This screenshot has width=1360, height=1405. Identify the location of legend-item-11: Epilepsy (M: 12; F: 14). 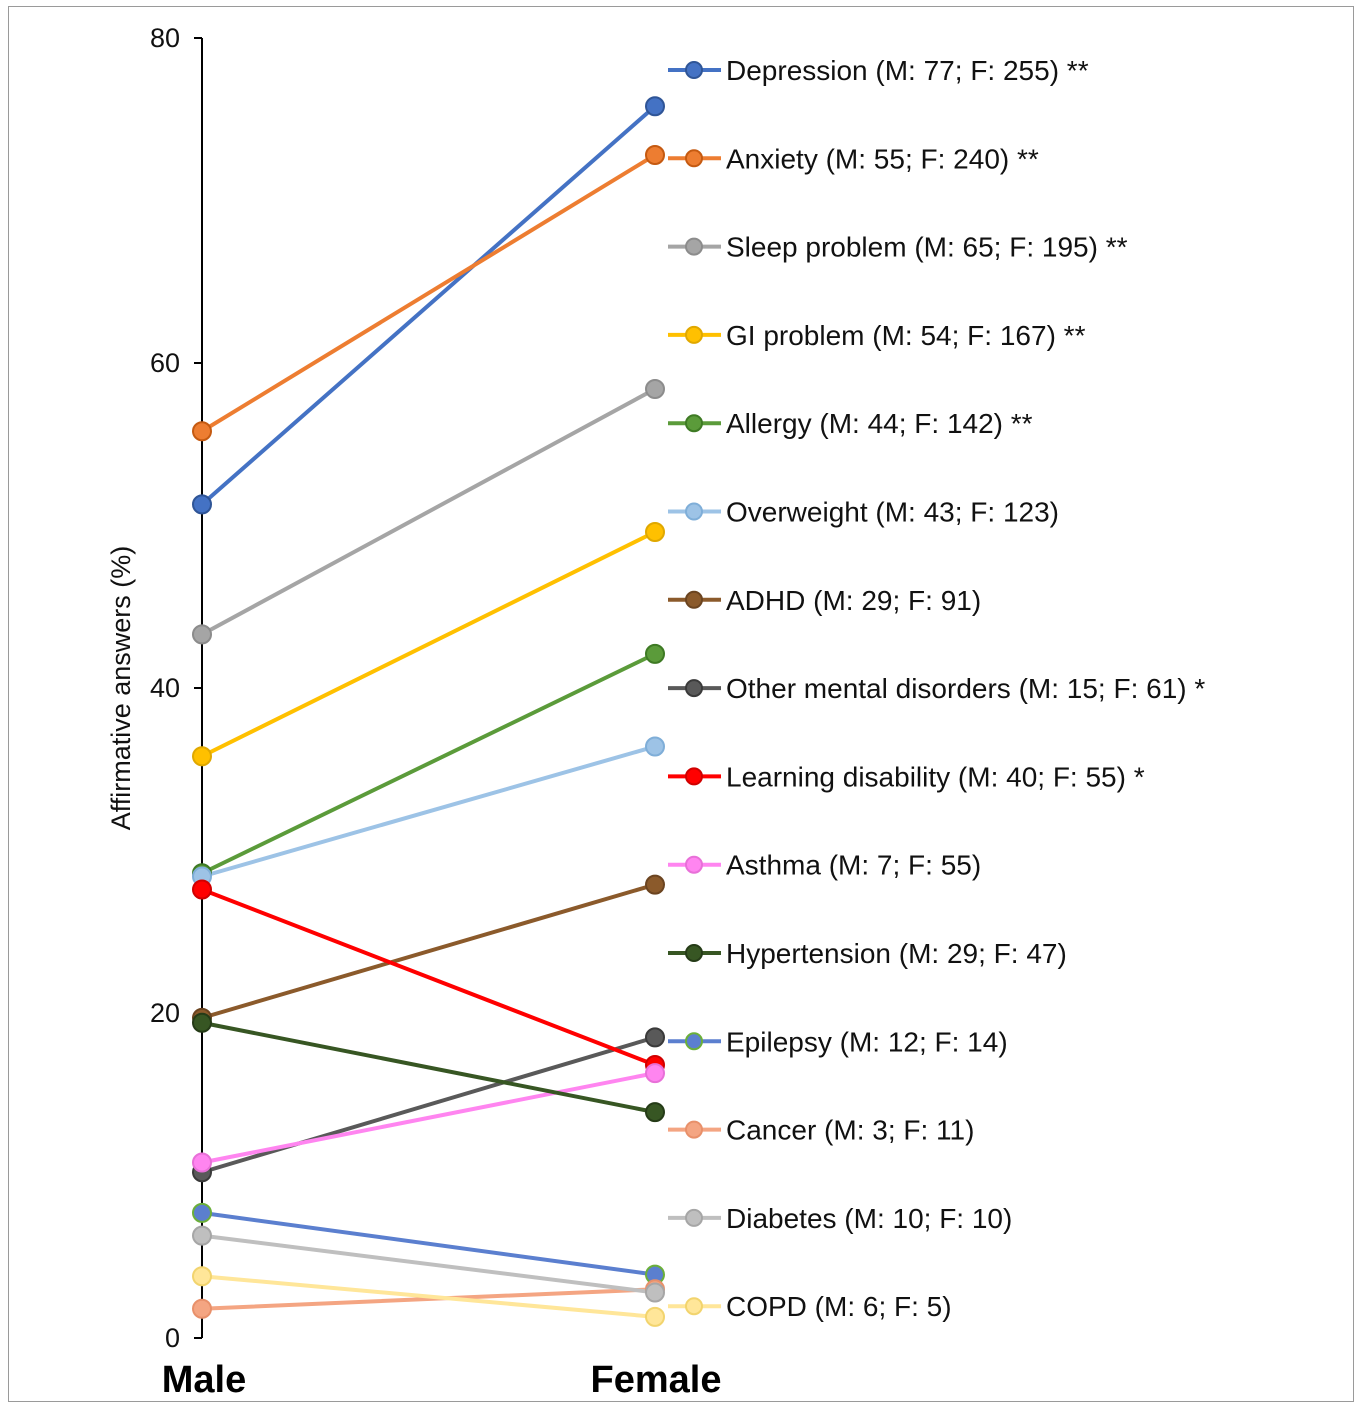
(838, 1041).